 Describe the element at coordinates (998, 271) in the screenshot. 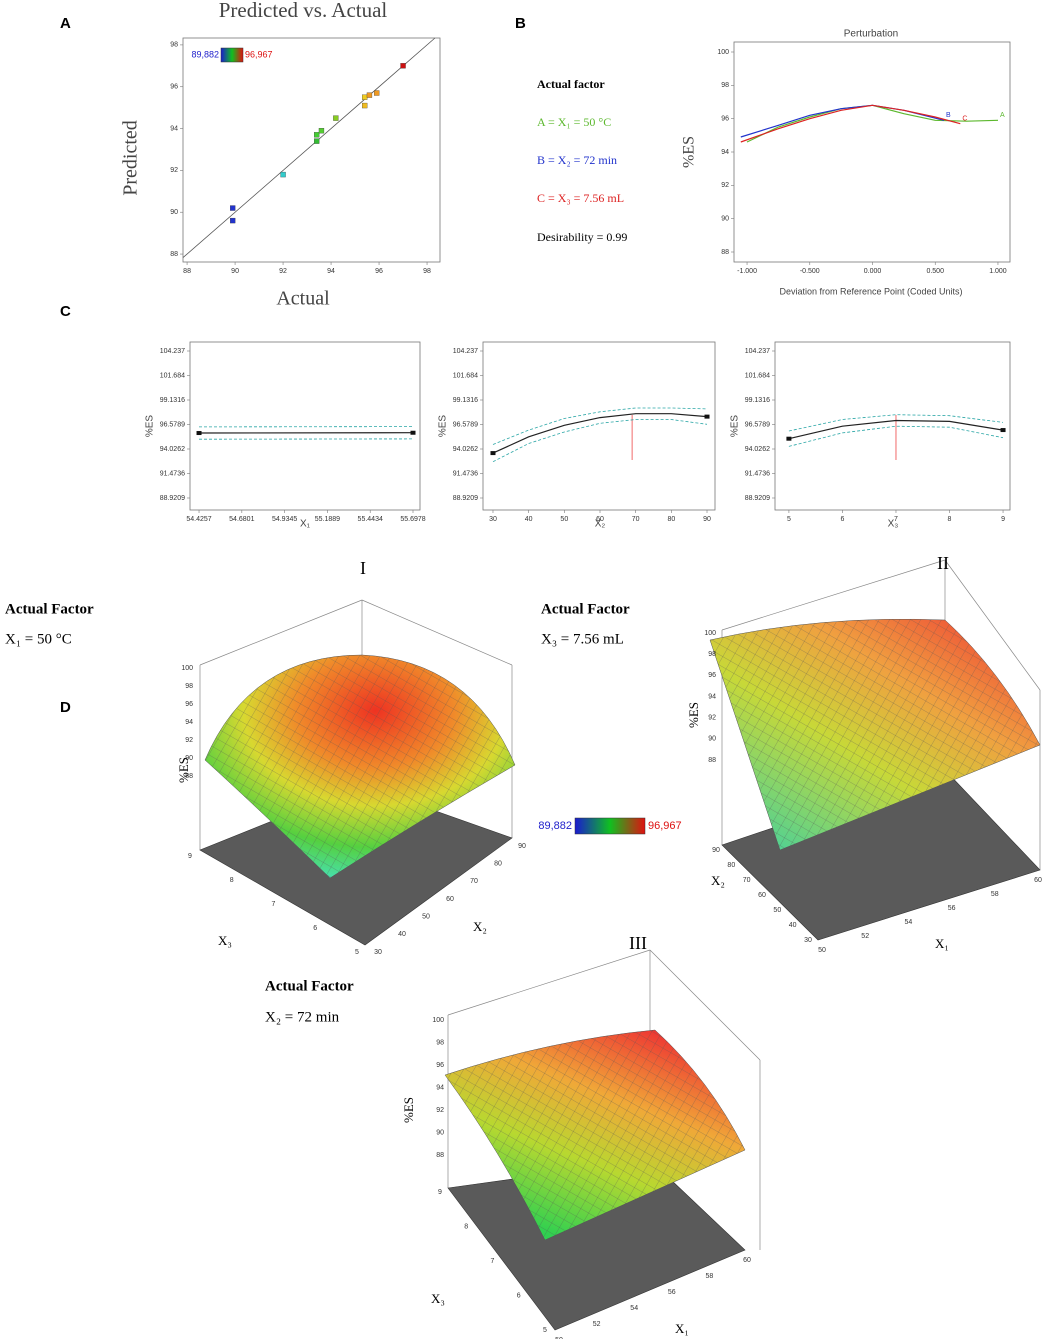

I see `x-tick-label: 1.000` at that location.